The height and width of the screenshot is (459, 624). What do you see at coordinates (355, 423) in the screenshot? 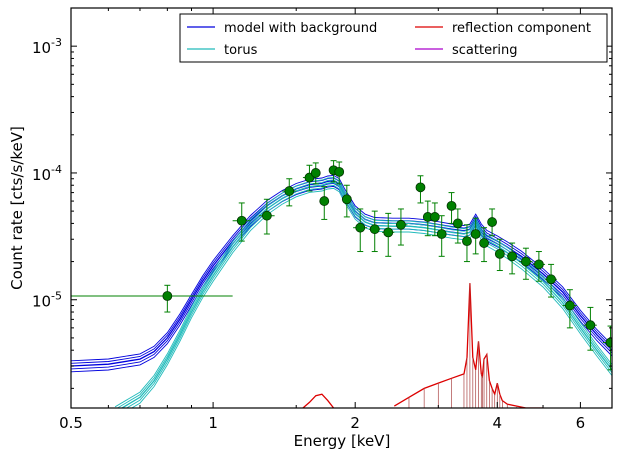
I see `x-tick-label: 2` at bounding box center [355, 423].